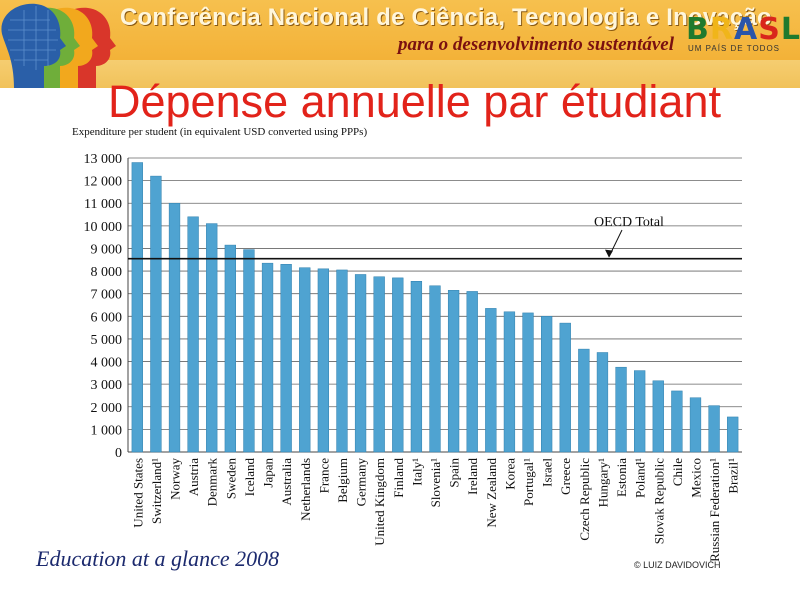 The image size is (800, 600). What do you see at coordinates (249, 477) in the screenshot?
I see `x-tick-label: Iceland` at bounding box center [249, 477].